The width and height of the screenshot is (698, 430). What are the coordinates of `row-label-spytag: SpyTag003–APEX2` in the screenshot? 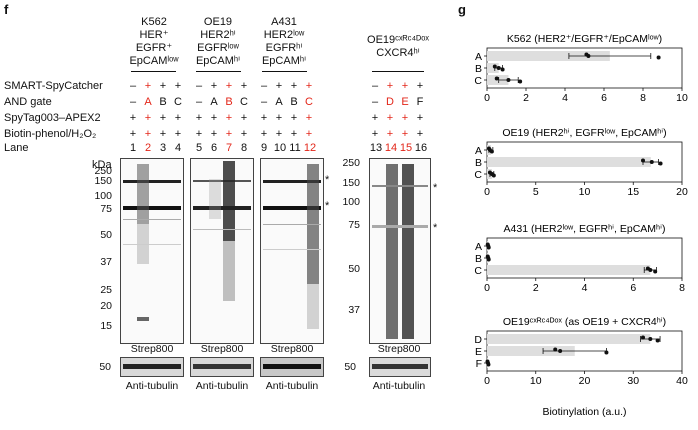 It's located at (52, 118).